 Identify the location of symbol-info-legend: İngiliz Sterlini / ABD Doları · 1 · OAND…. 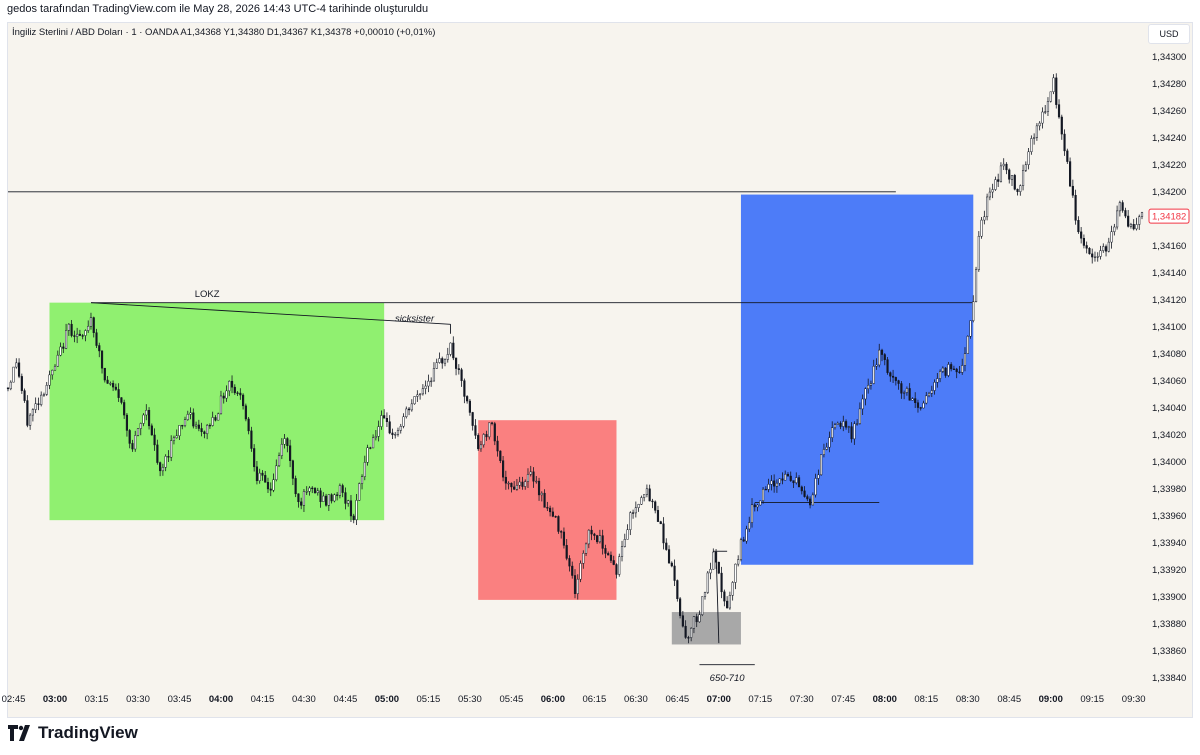
(224, 32).